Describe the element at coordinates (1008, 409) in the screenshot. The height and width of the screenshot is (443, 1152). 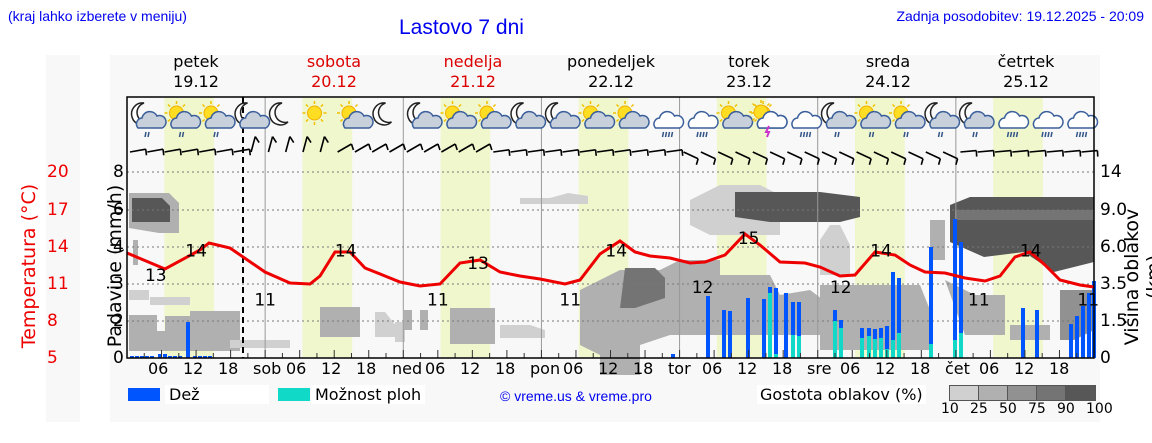
I see `density-value: 50` at that location.